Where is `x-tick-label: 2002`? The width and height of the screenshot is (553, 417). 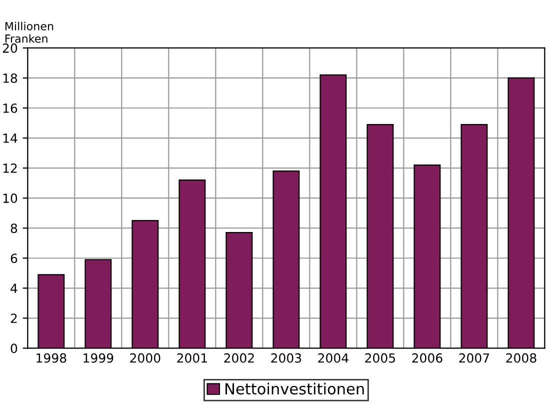 x-tick-label: 2002 is located at coordinates (239, 358).